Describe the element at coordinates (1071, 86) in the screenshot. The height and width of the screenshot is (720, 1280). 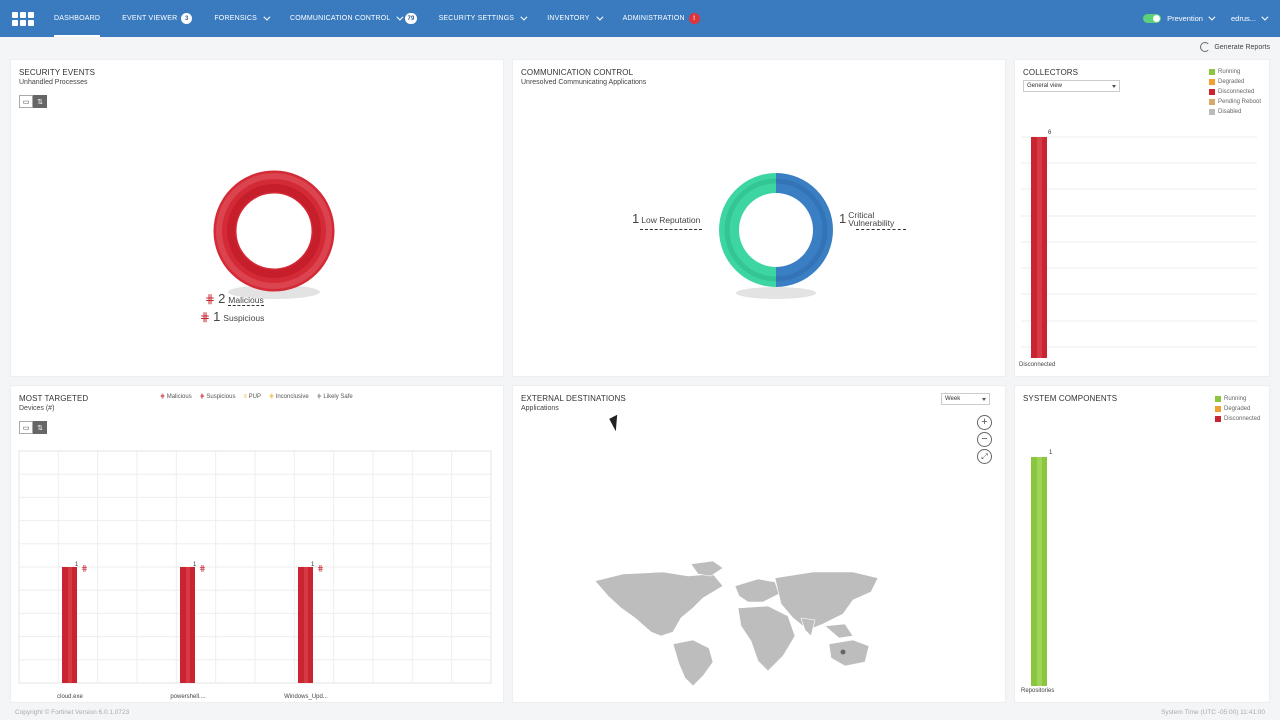
I see `collectors-view-select: General view` at that location.